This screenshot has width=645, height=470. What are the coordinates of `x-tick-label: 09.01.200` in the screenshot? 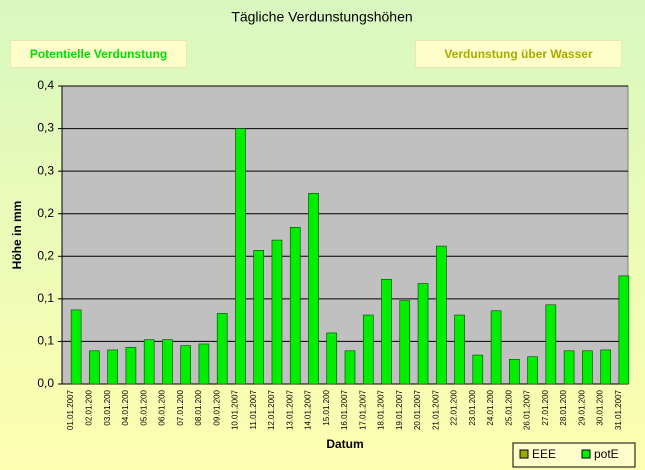 It's located at (216, 407).